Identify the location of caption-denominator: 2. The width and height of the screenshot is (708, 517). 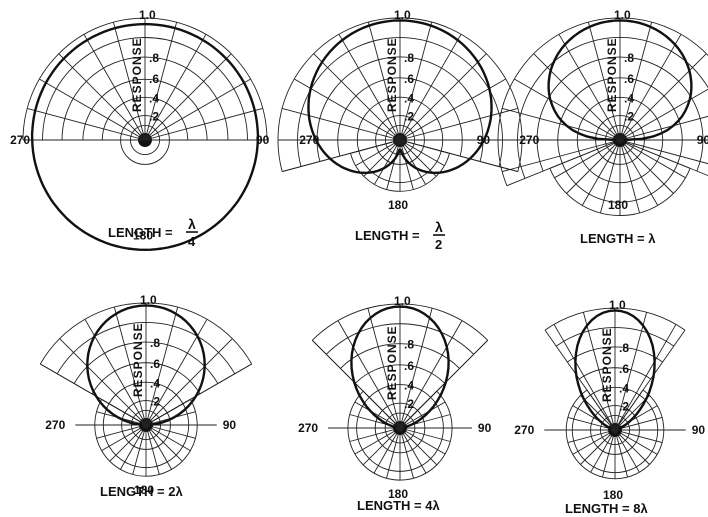
(438, 244).